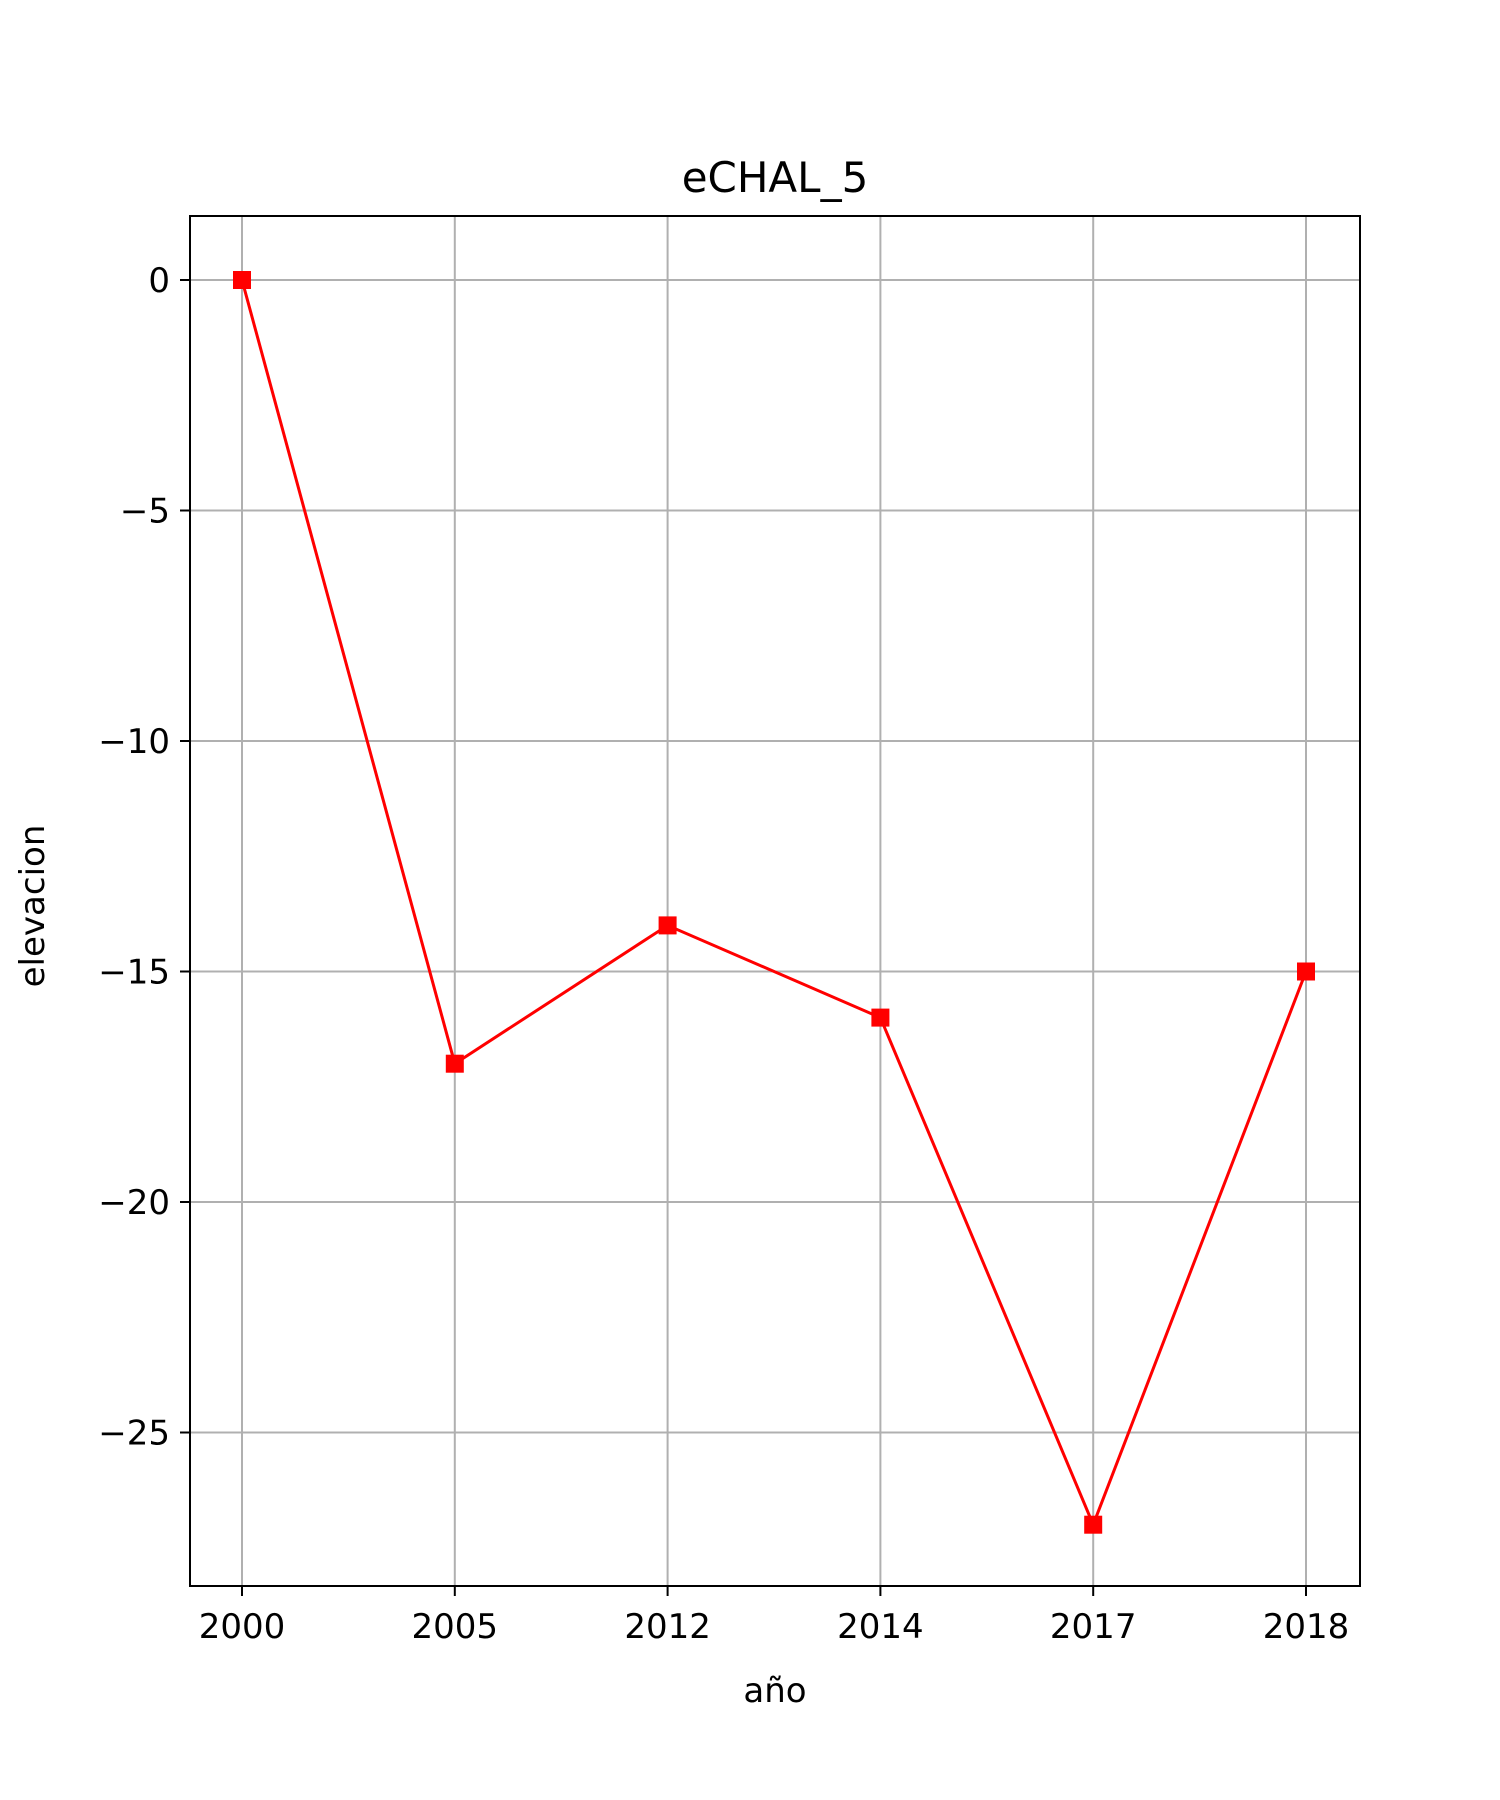  What do you see at coordinates (159, 281) in the screenshot?
I see `y-tick-label: 0` at bounding box center [159, 281].